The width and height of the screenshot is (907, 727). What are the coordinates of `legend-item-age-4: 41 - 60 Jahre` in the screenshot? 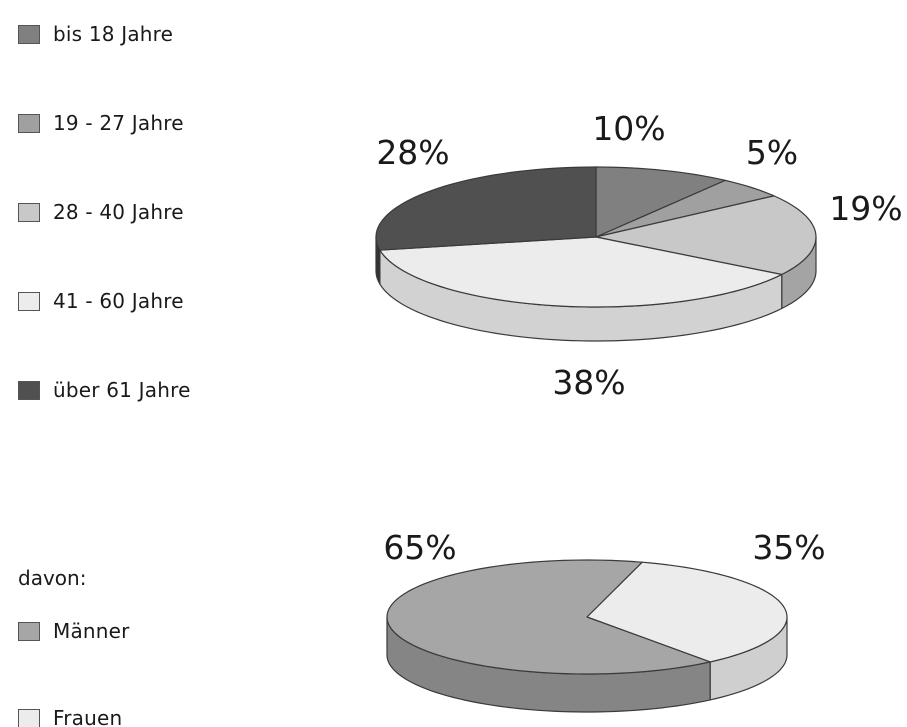 It's located at (101, 301).